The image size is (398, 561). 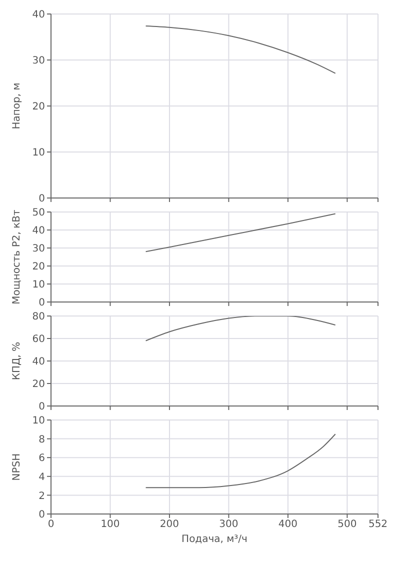 I want to click on y-tick-label: 8, so click(x=41, y=440).